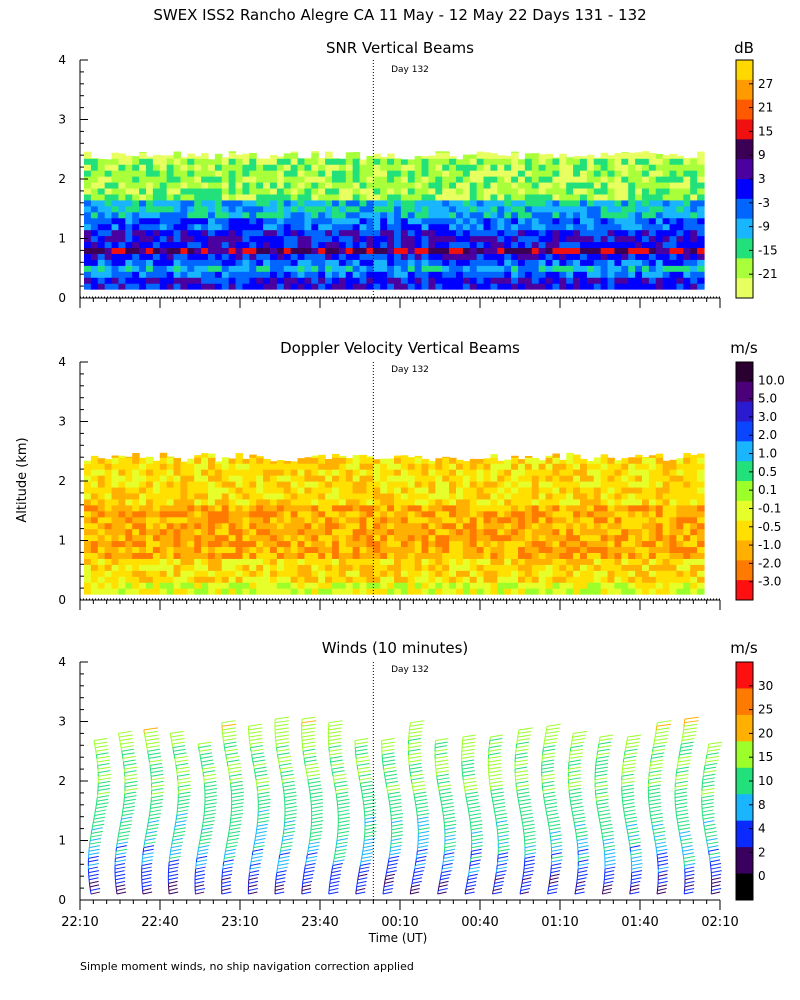 Image resolution: width=800 pixels, height=1000 pixels. Describe the element at coordinates (744, 861) in the screenshot. I see `winds-colorbar-segment` at that location.